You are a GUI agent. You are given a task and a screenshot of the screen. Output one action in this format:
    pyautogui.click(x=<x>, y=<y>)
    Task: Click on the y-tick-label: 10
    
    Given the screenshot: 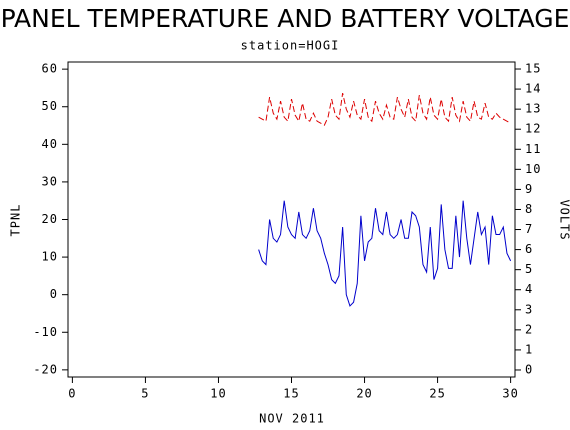 What is the action you would take?
    pyautogui.click(x=50, y=257)
    